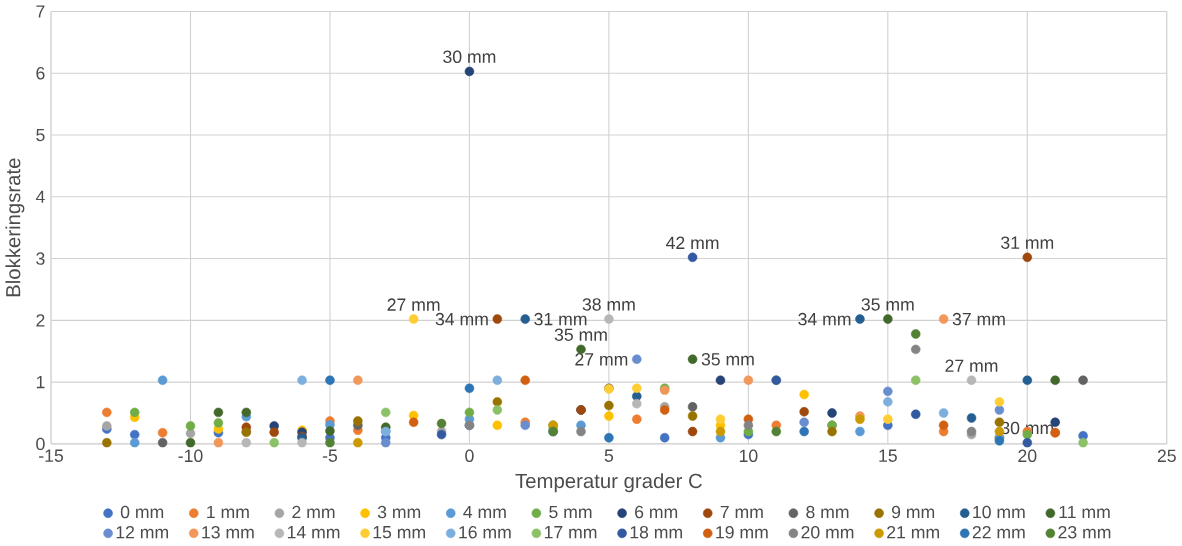 This screenshot has height=546, width=1182. Describe the element at coordinates (748, 455) in the screenshot. I see `x-tick-label: 10` at that location.